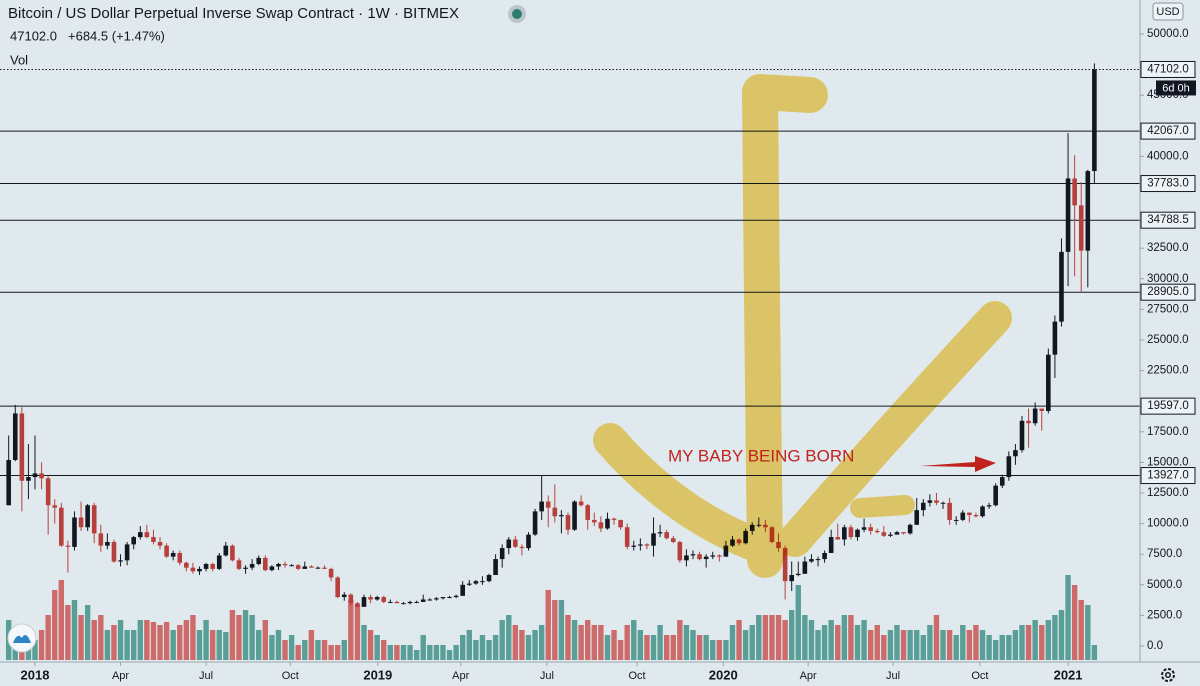  I want to click on x-tick-label: 2020, so click(723, 674).